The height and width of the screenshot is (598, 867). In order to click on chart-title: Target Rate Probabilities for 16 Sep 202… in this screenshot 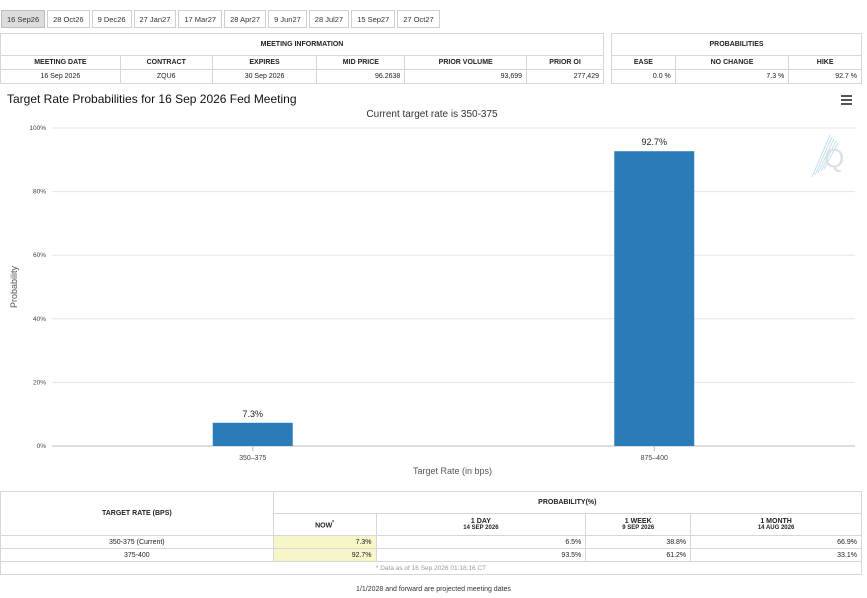, I will do `click(152, 99)`.